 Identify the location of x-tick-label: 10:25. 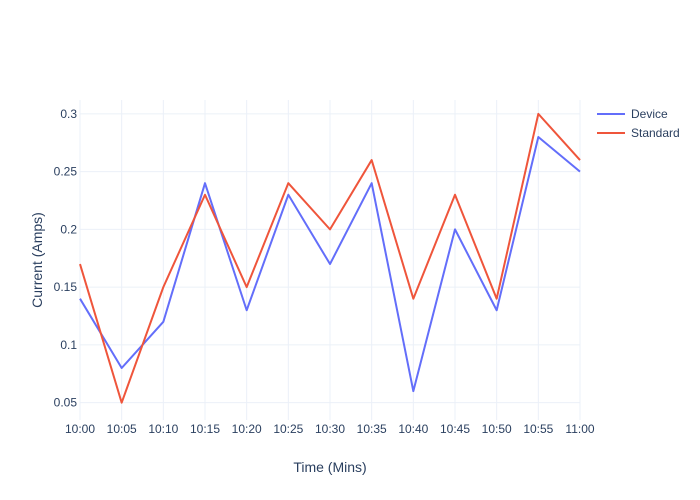
(288, 429).